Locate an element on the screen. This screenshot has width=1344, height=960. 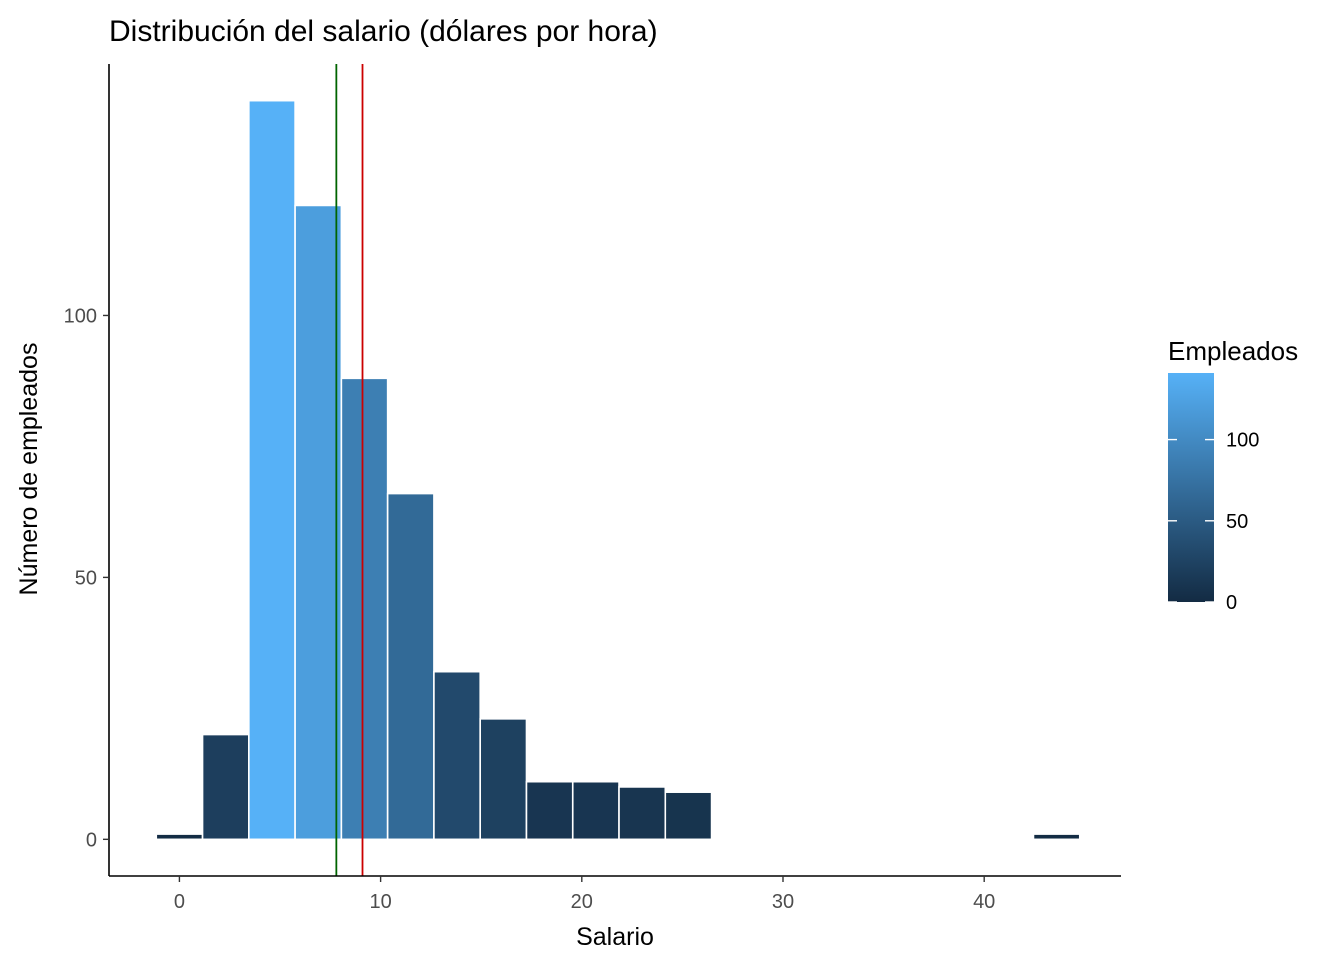
y-tick-label-50: 50 is located at coordinates (86, 578).